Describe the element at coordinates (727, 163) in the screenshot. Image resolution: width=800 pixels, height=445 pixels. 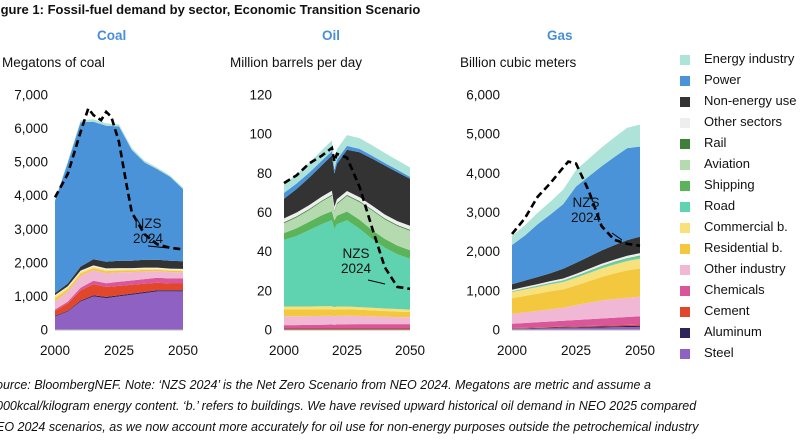
I see `legend-label: Aviation` at that location.